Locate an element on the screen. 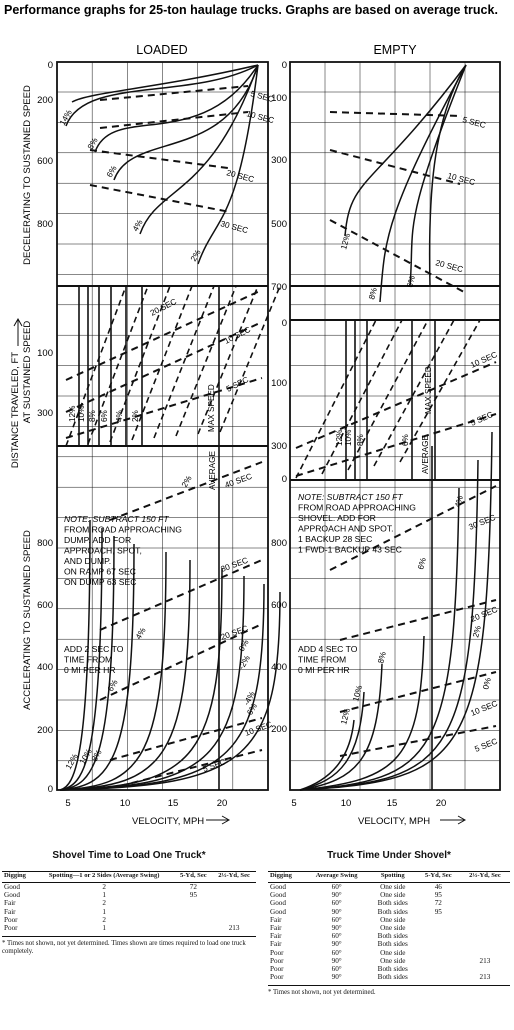 This screenshot has width=514, height=1030. loaded-note: DUMP. ADD FOR is located at coordinates (97, 540).